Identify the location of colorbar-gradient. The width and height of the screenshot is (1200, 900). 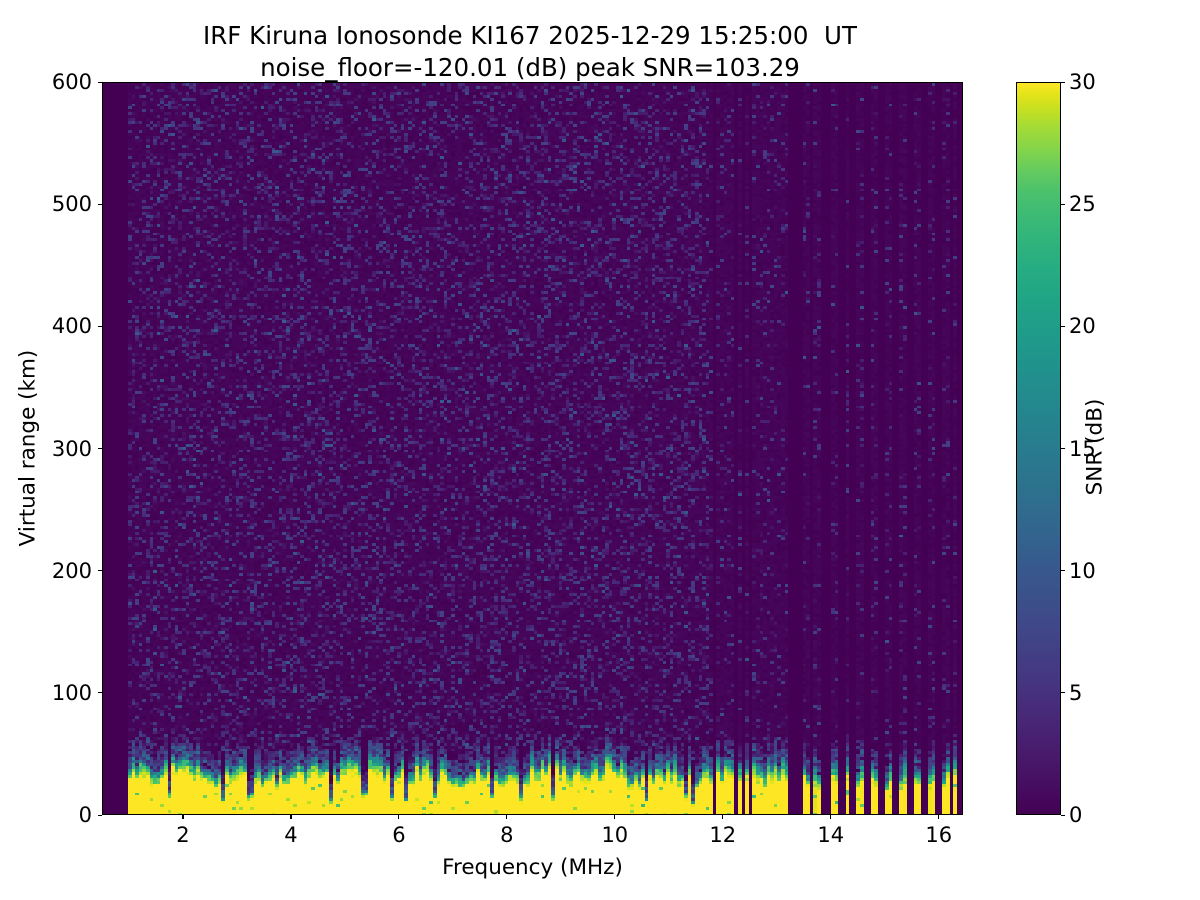
(1038, 448).